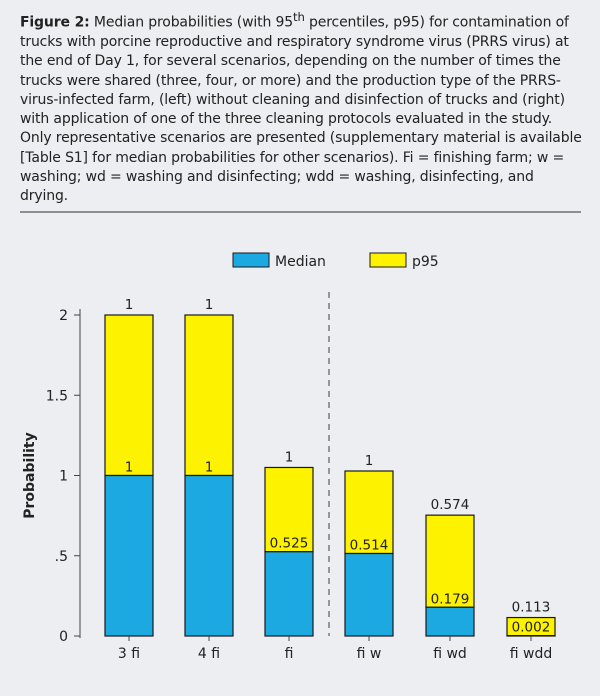 This screenshot has width=600, height=696. I want to click on caption-divider, so click(300, 212).